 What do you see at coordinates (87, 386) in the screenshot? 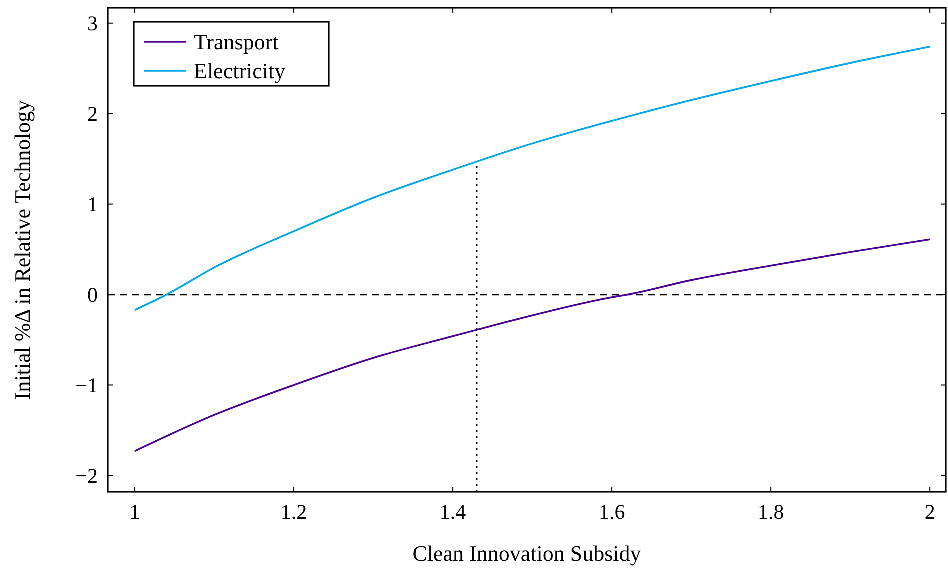
I see `y-tick-label: −1` at bounding box center [87, 386].